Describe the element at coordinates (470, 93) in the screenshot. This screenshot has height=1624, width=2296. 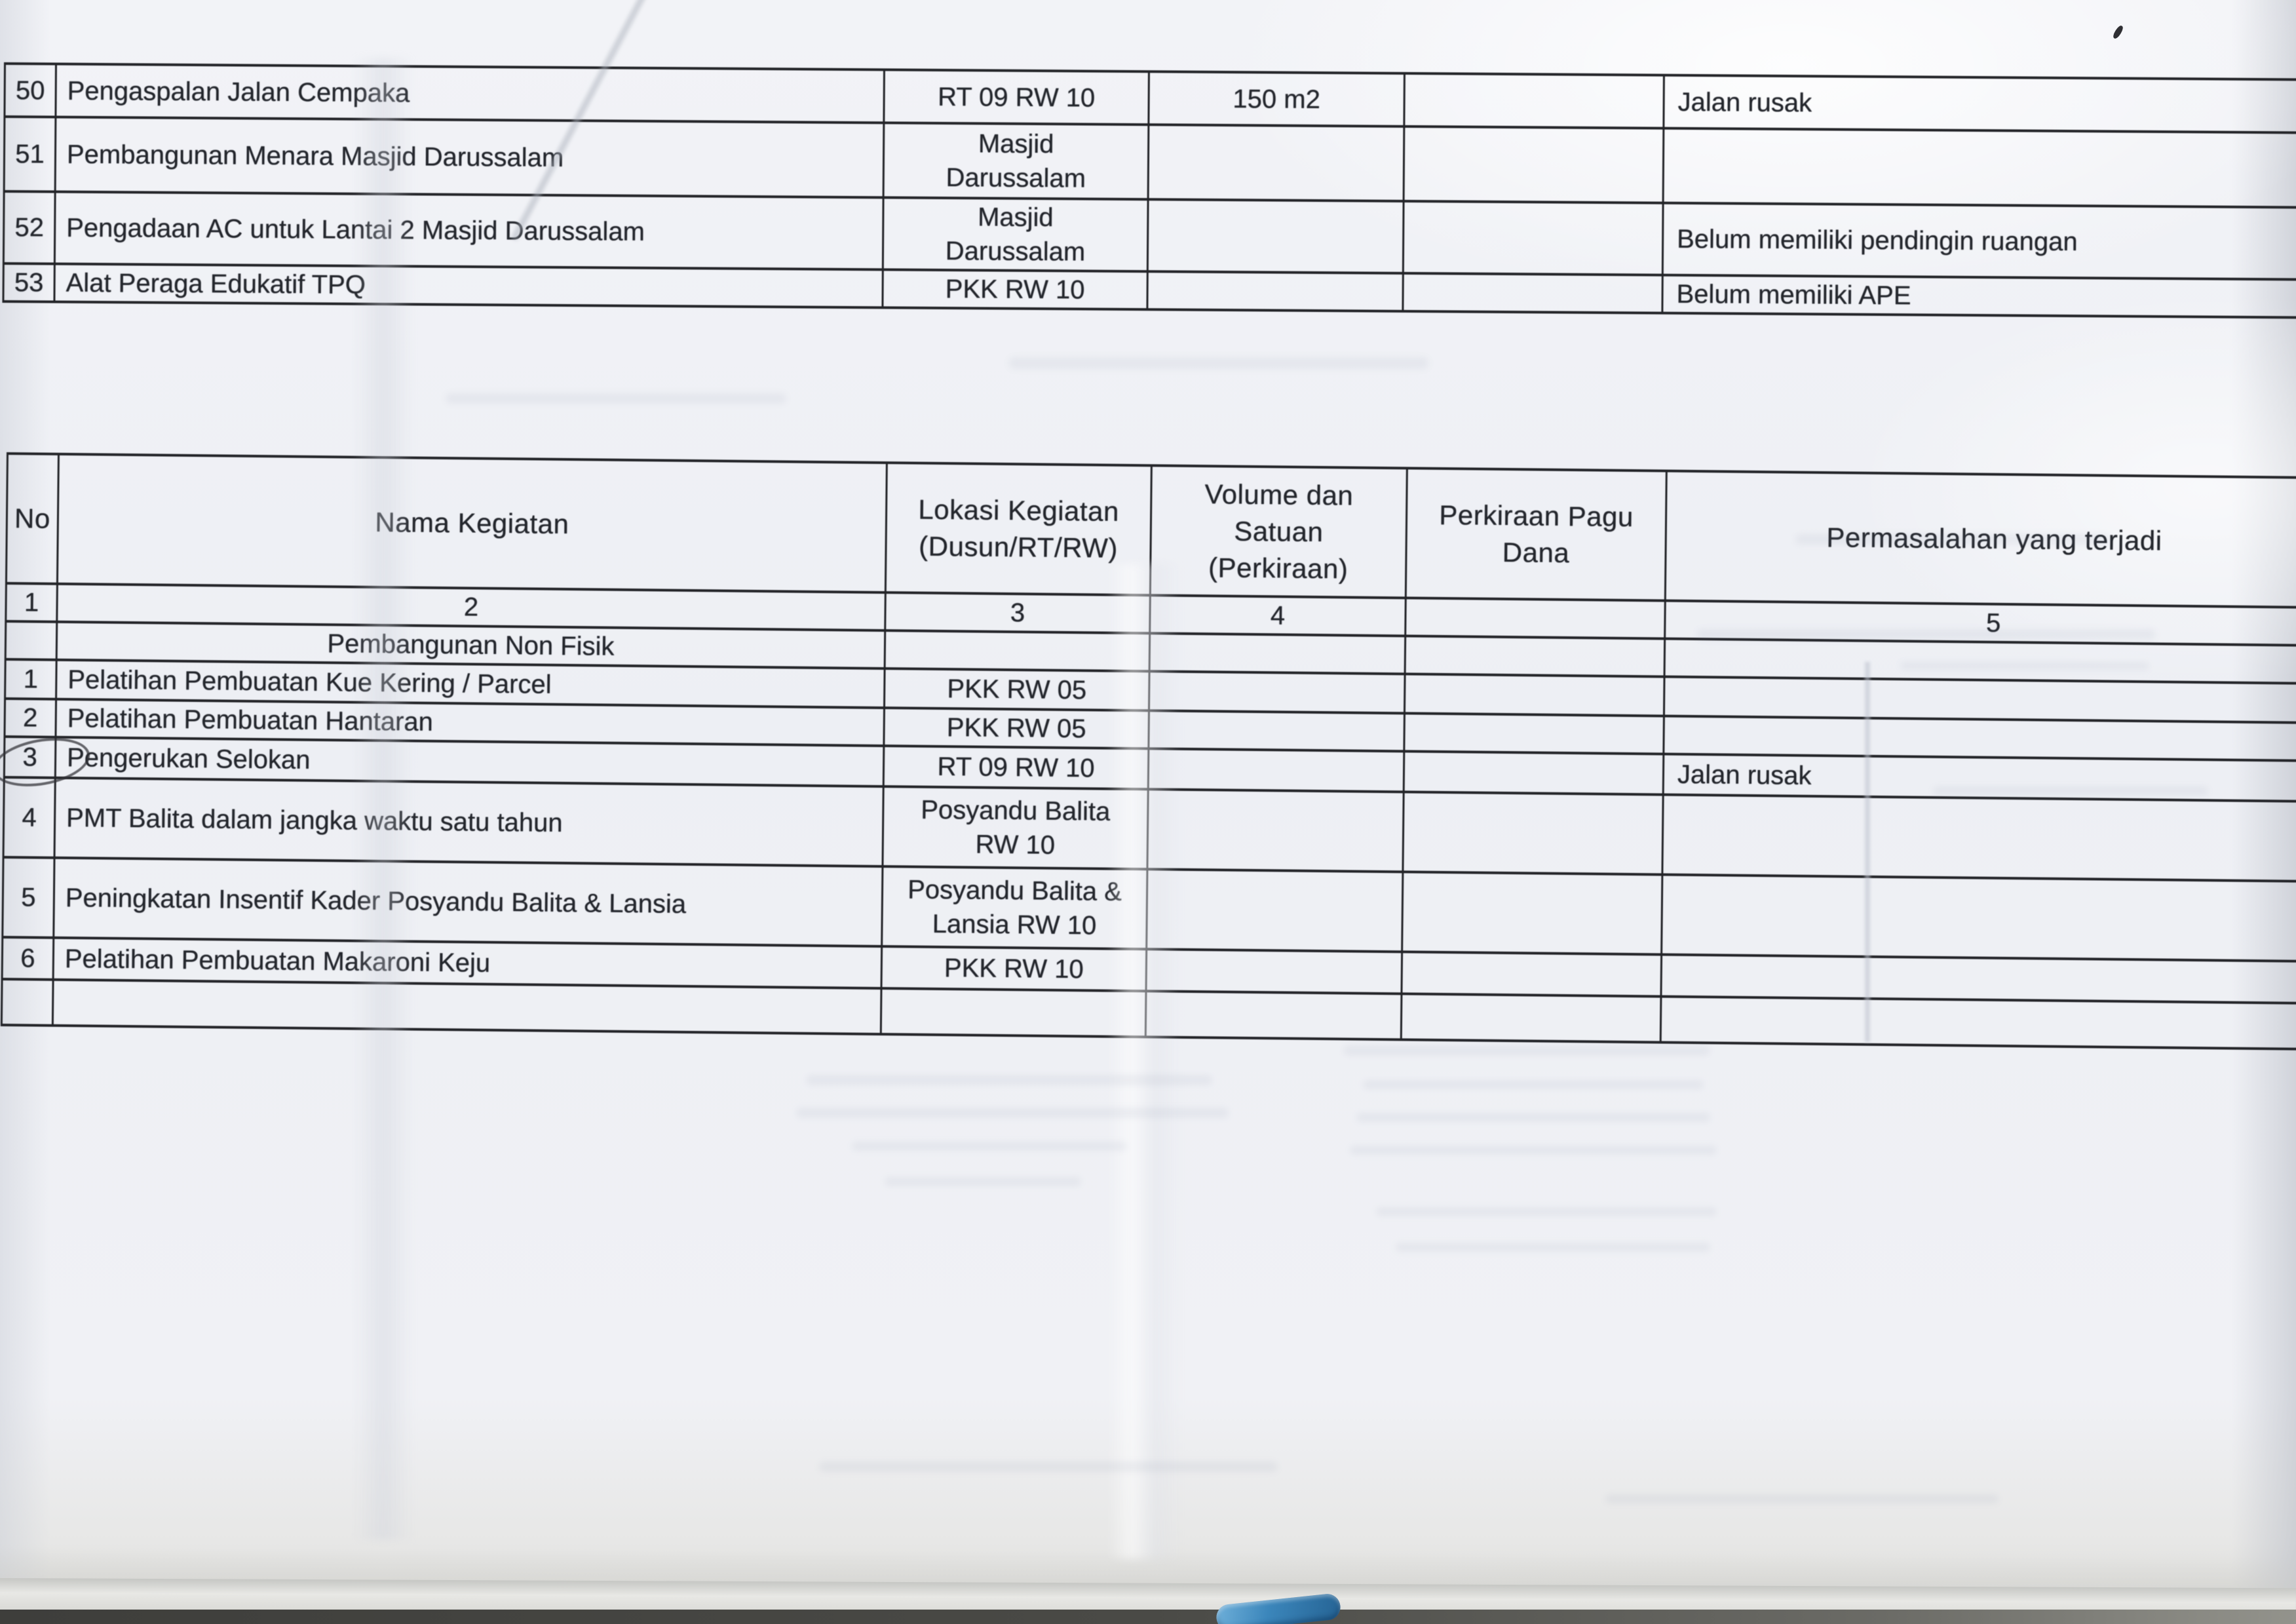
I see `cell-nama: Pengaspalan Jalan Cempaka` at that location.